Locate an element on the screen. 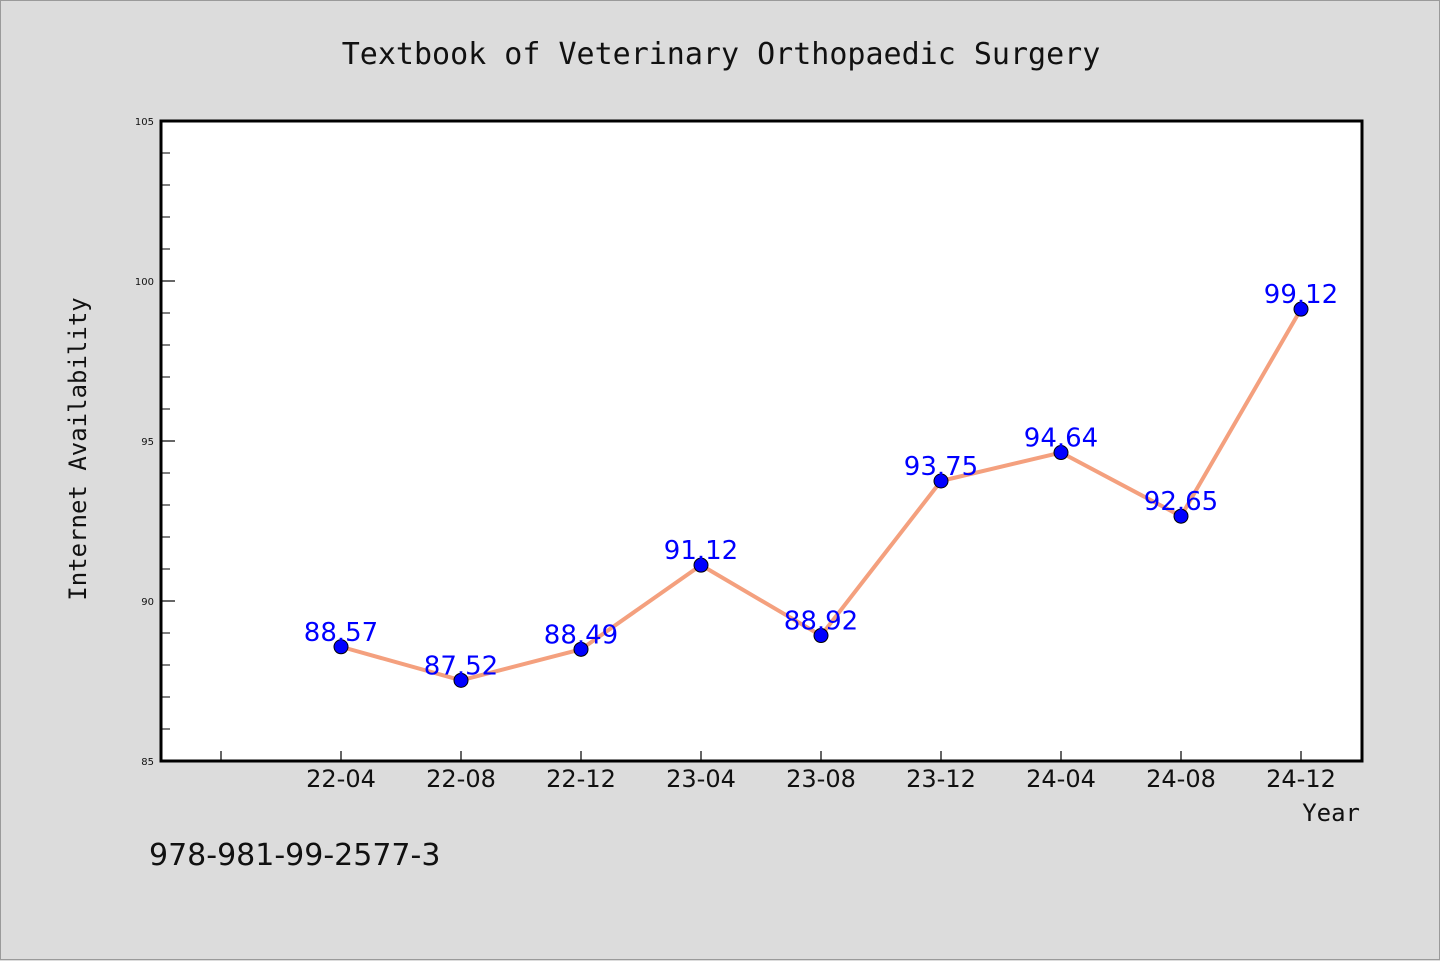  data-label: 91.12 is located at coordinates (701, 551).